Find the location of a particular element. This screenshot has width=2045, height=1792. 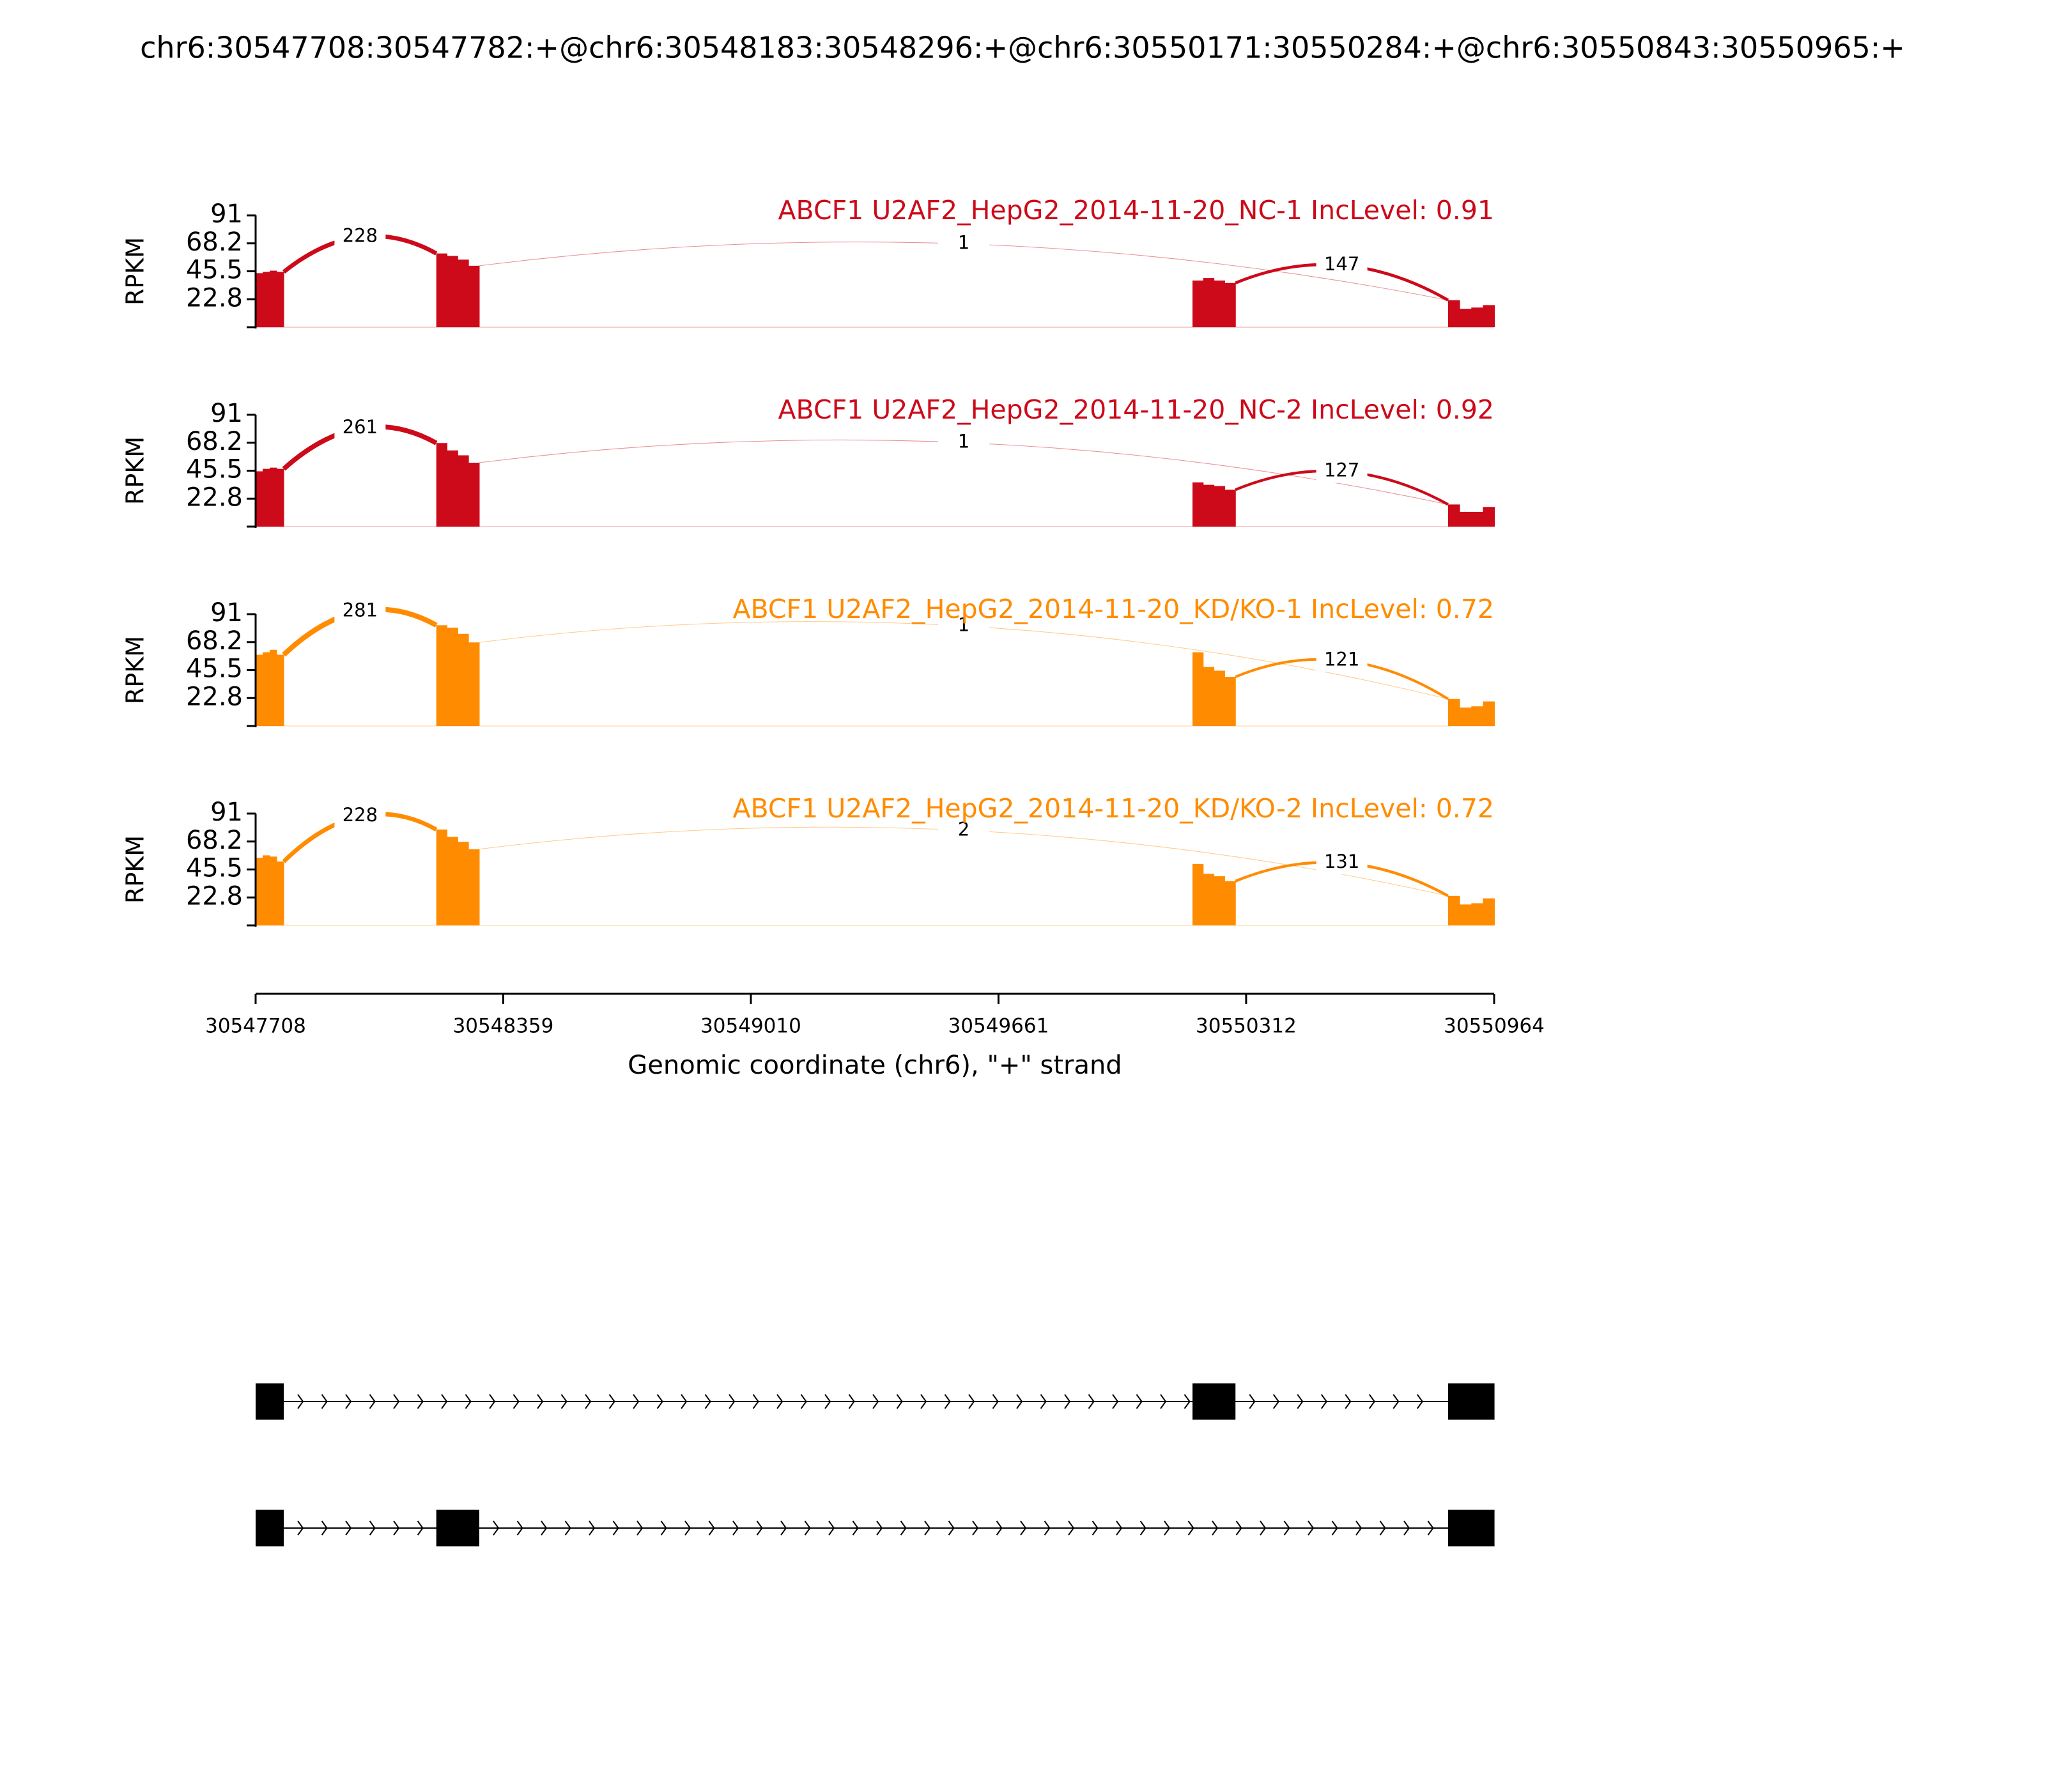

x-tick-label: 30550312 is located at coordinates (1246, 1026).